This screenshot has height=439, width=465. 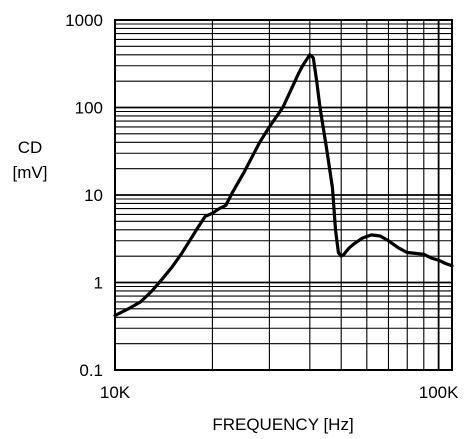 I want to click on y-tick-label: 1, so click(x=98, y=283).